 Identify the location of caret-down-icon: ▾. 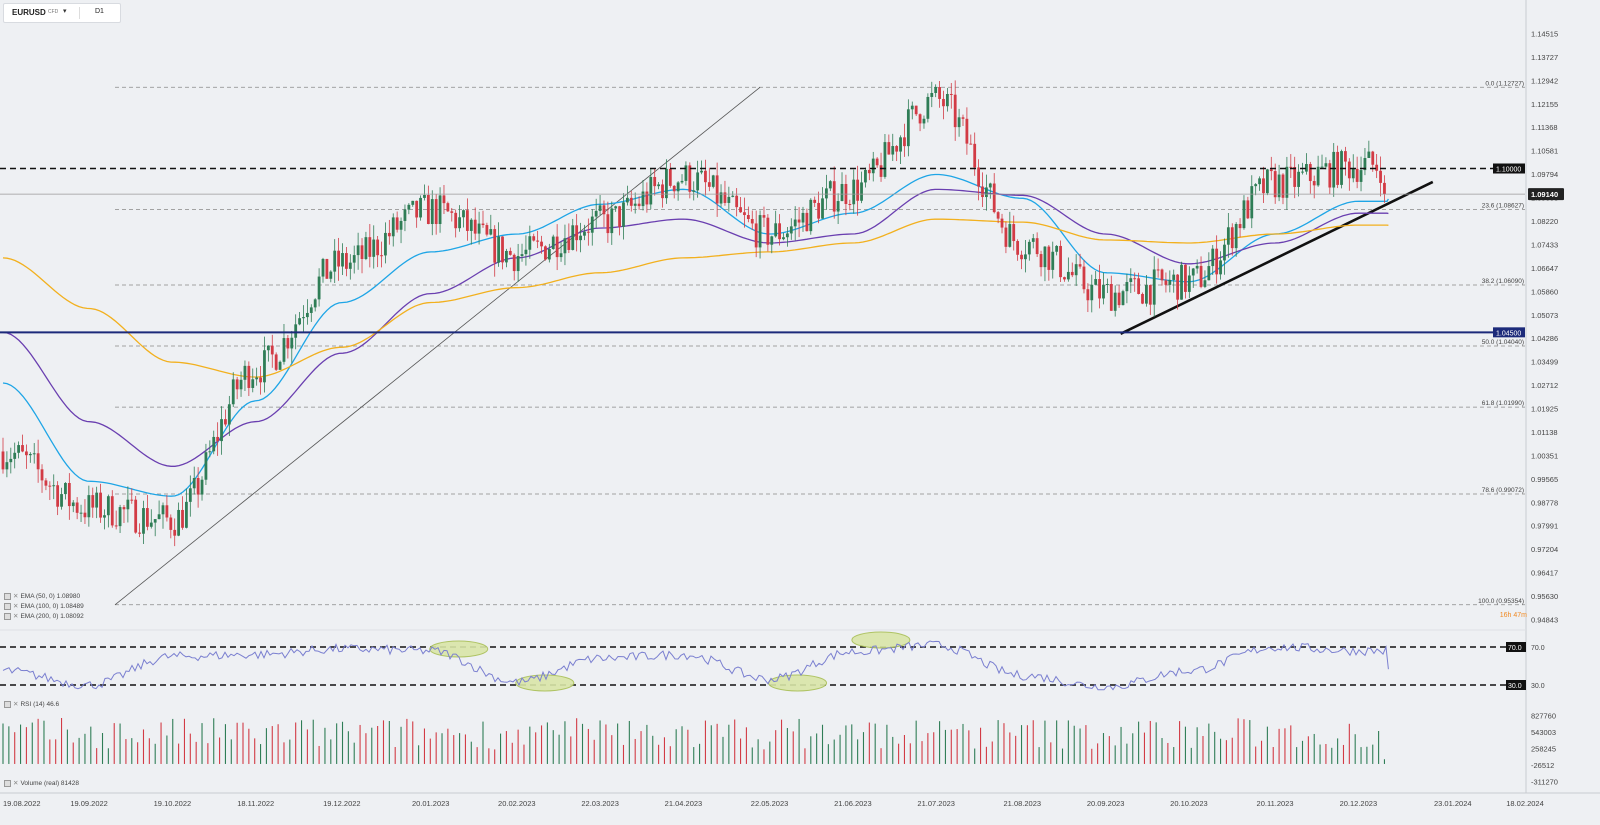
(65, 11).